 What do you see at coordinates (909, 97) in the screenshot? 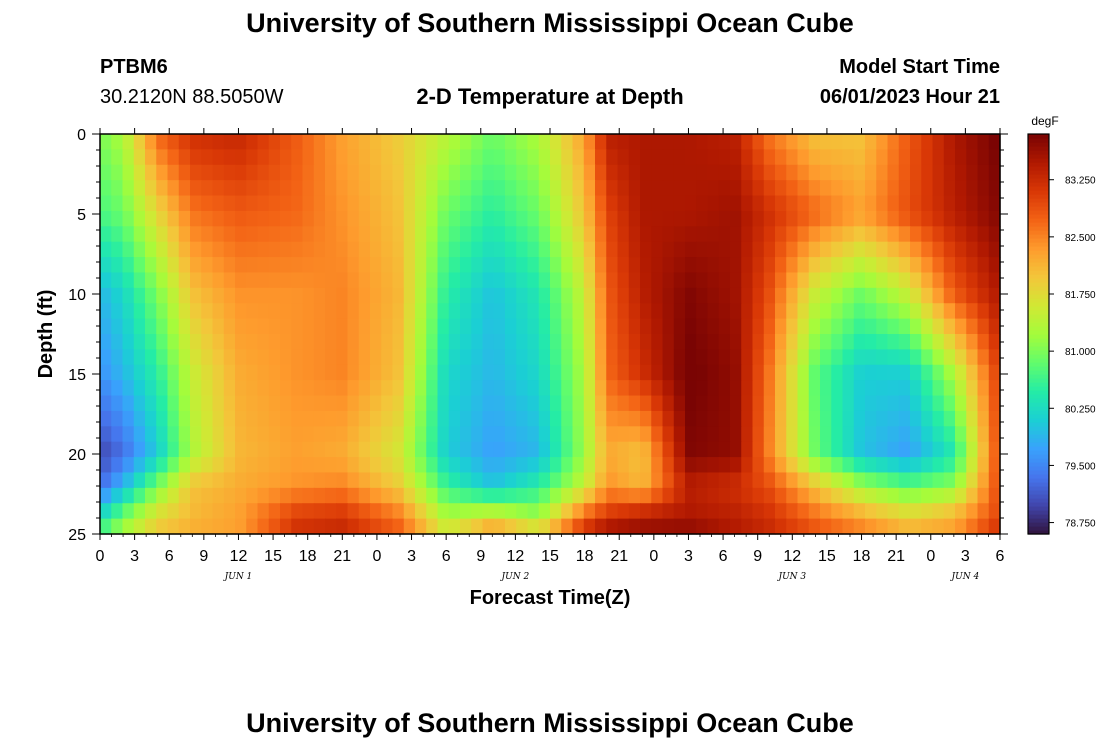
I see `model-start-time: 06/01/2023 Hour 21` at bounding box center [909, 97].